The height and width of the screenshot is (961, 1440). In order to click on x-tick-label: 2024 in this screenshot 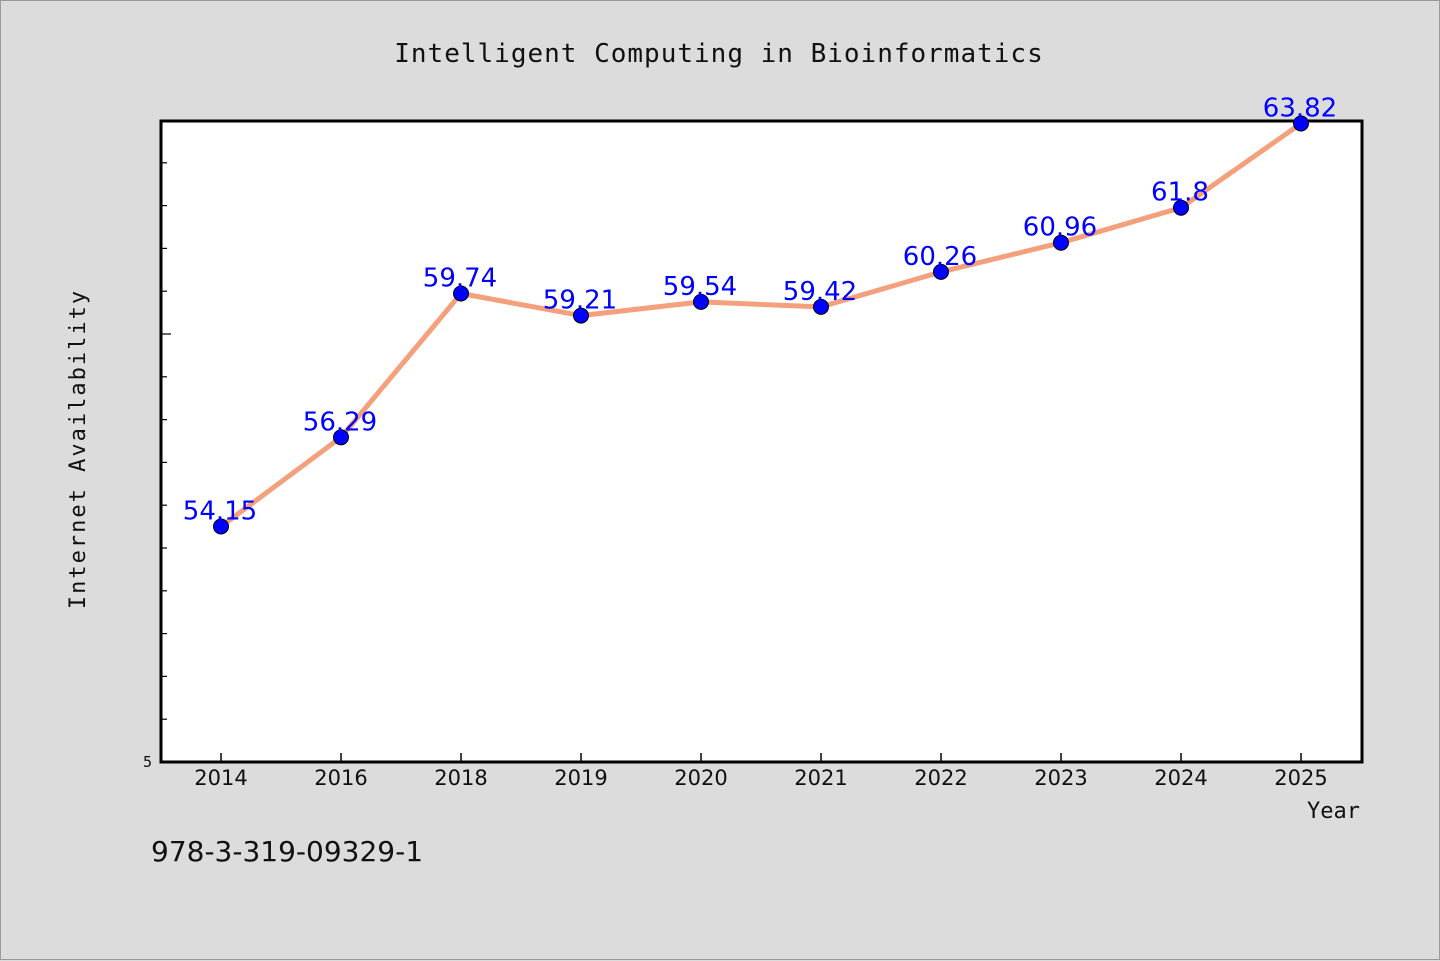, I will do `click(1180, 778)`.